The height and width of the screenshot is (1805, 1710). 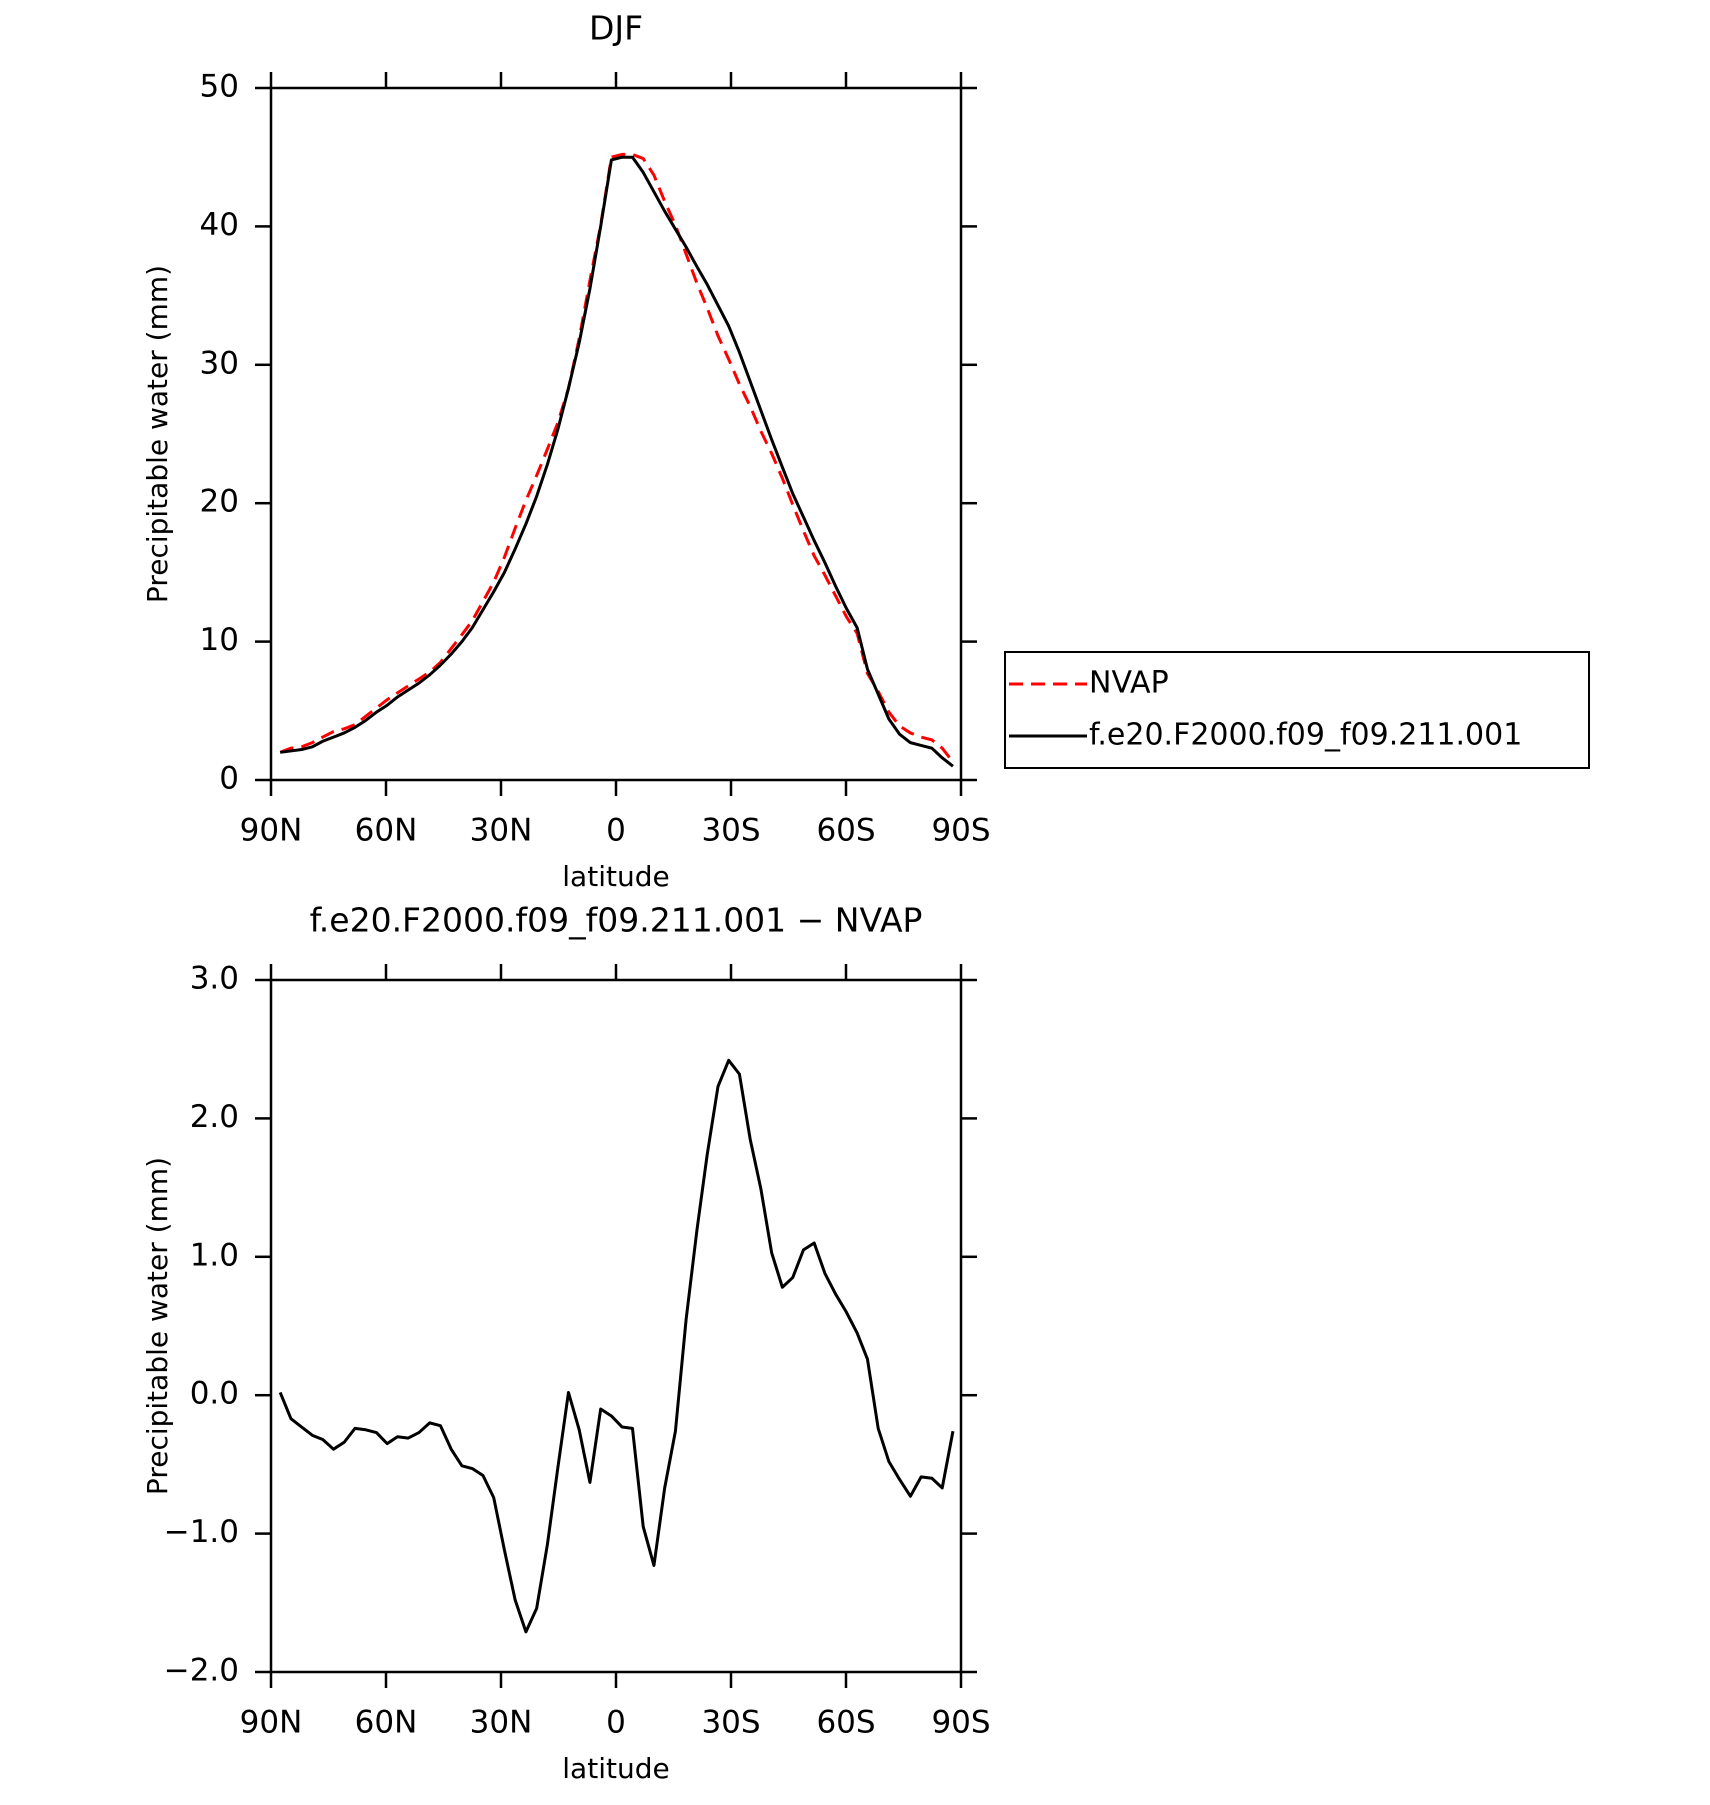 What do you see at coordinates (214, 1394) in the screenshot?
I see `y-tick-label: 0.0` at bounding box center [214, 1394].